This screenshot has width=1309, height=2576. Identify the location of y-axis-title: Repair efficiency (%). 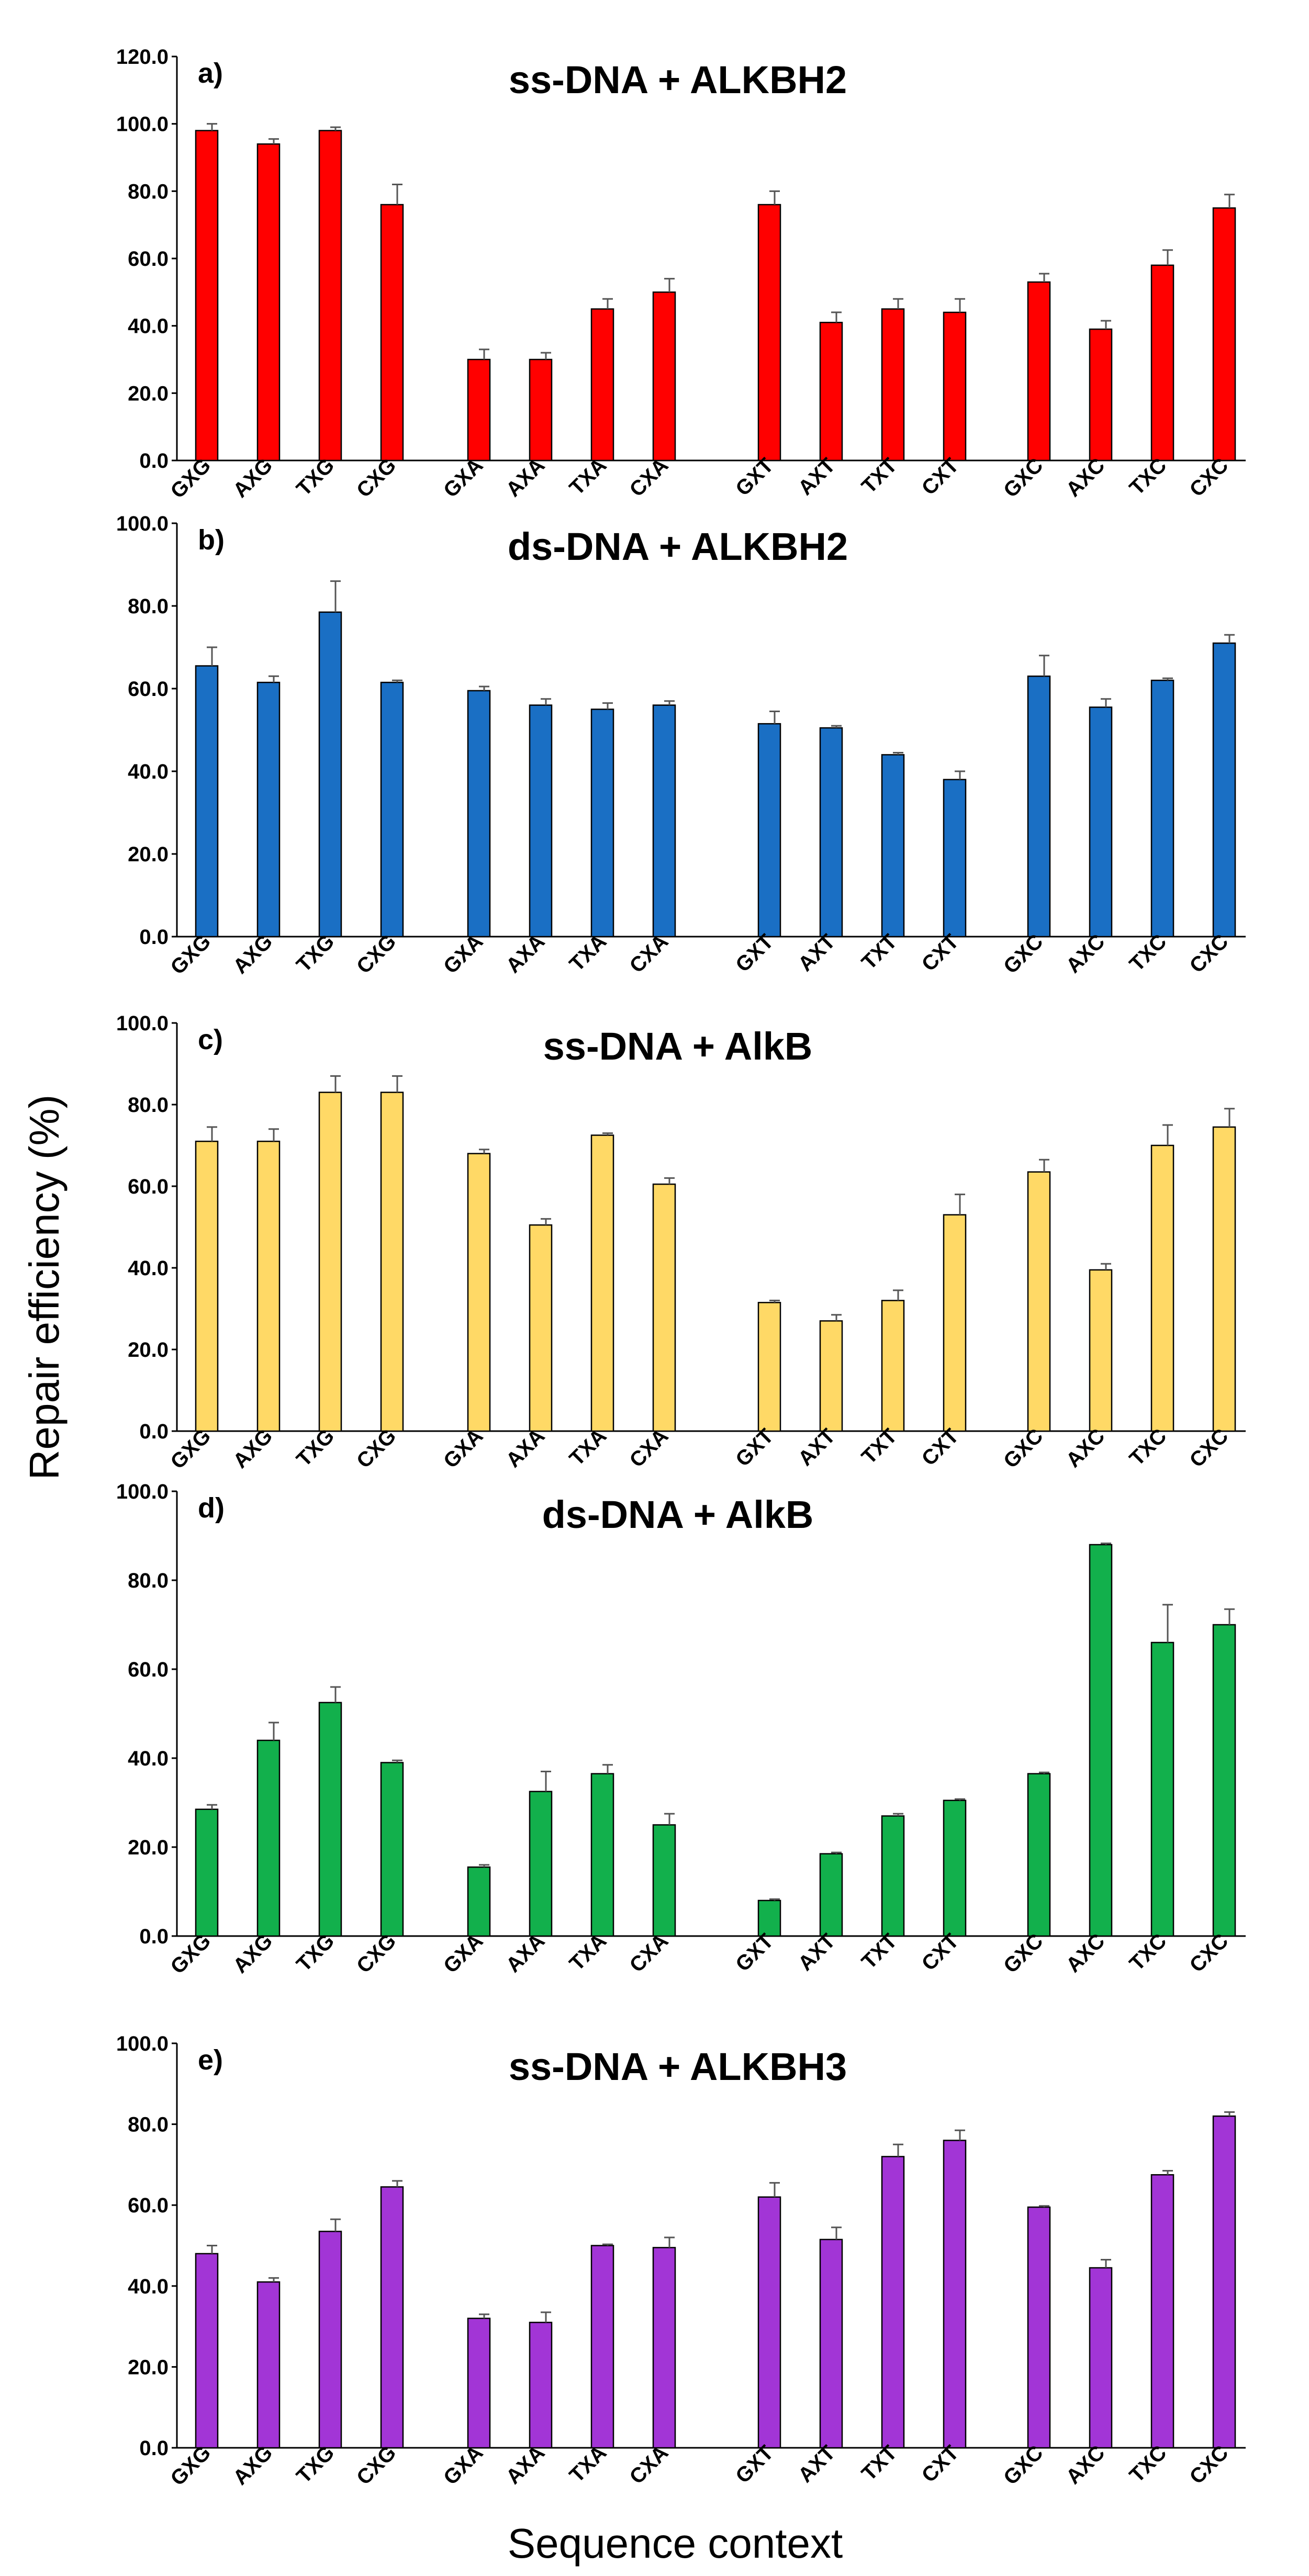
(44, 1287).